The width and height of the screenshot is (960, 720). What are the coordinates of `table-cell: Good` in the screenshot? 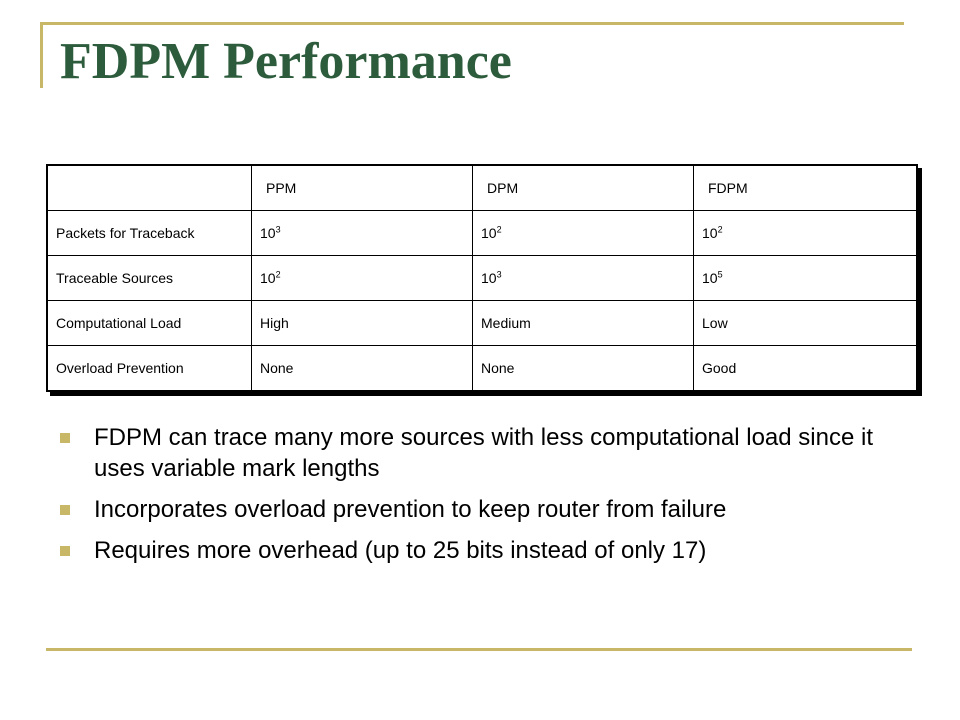 It's located at (805, 368).